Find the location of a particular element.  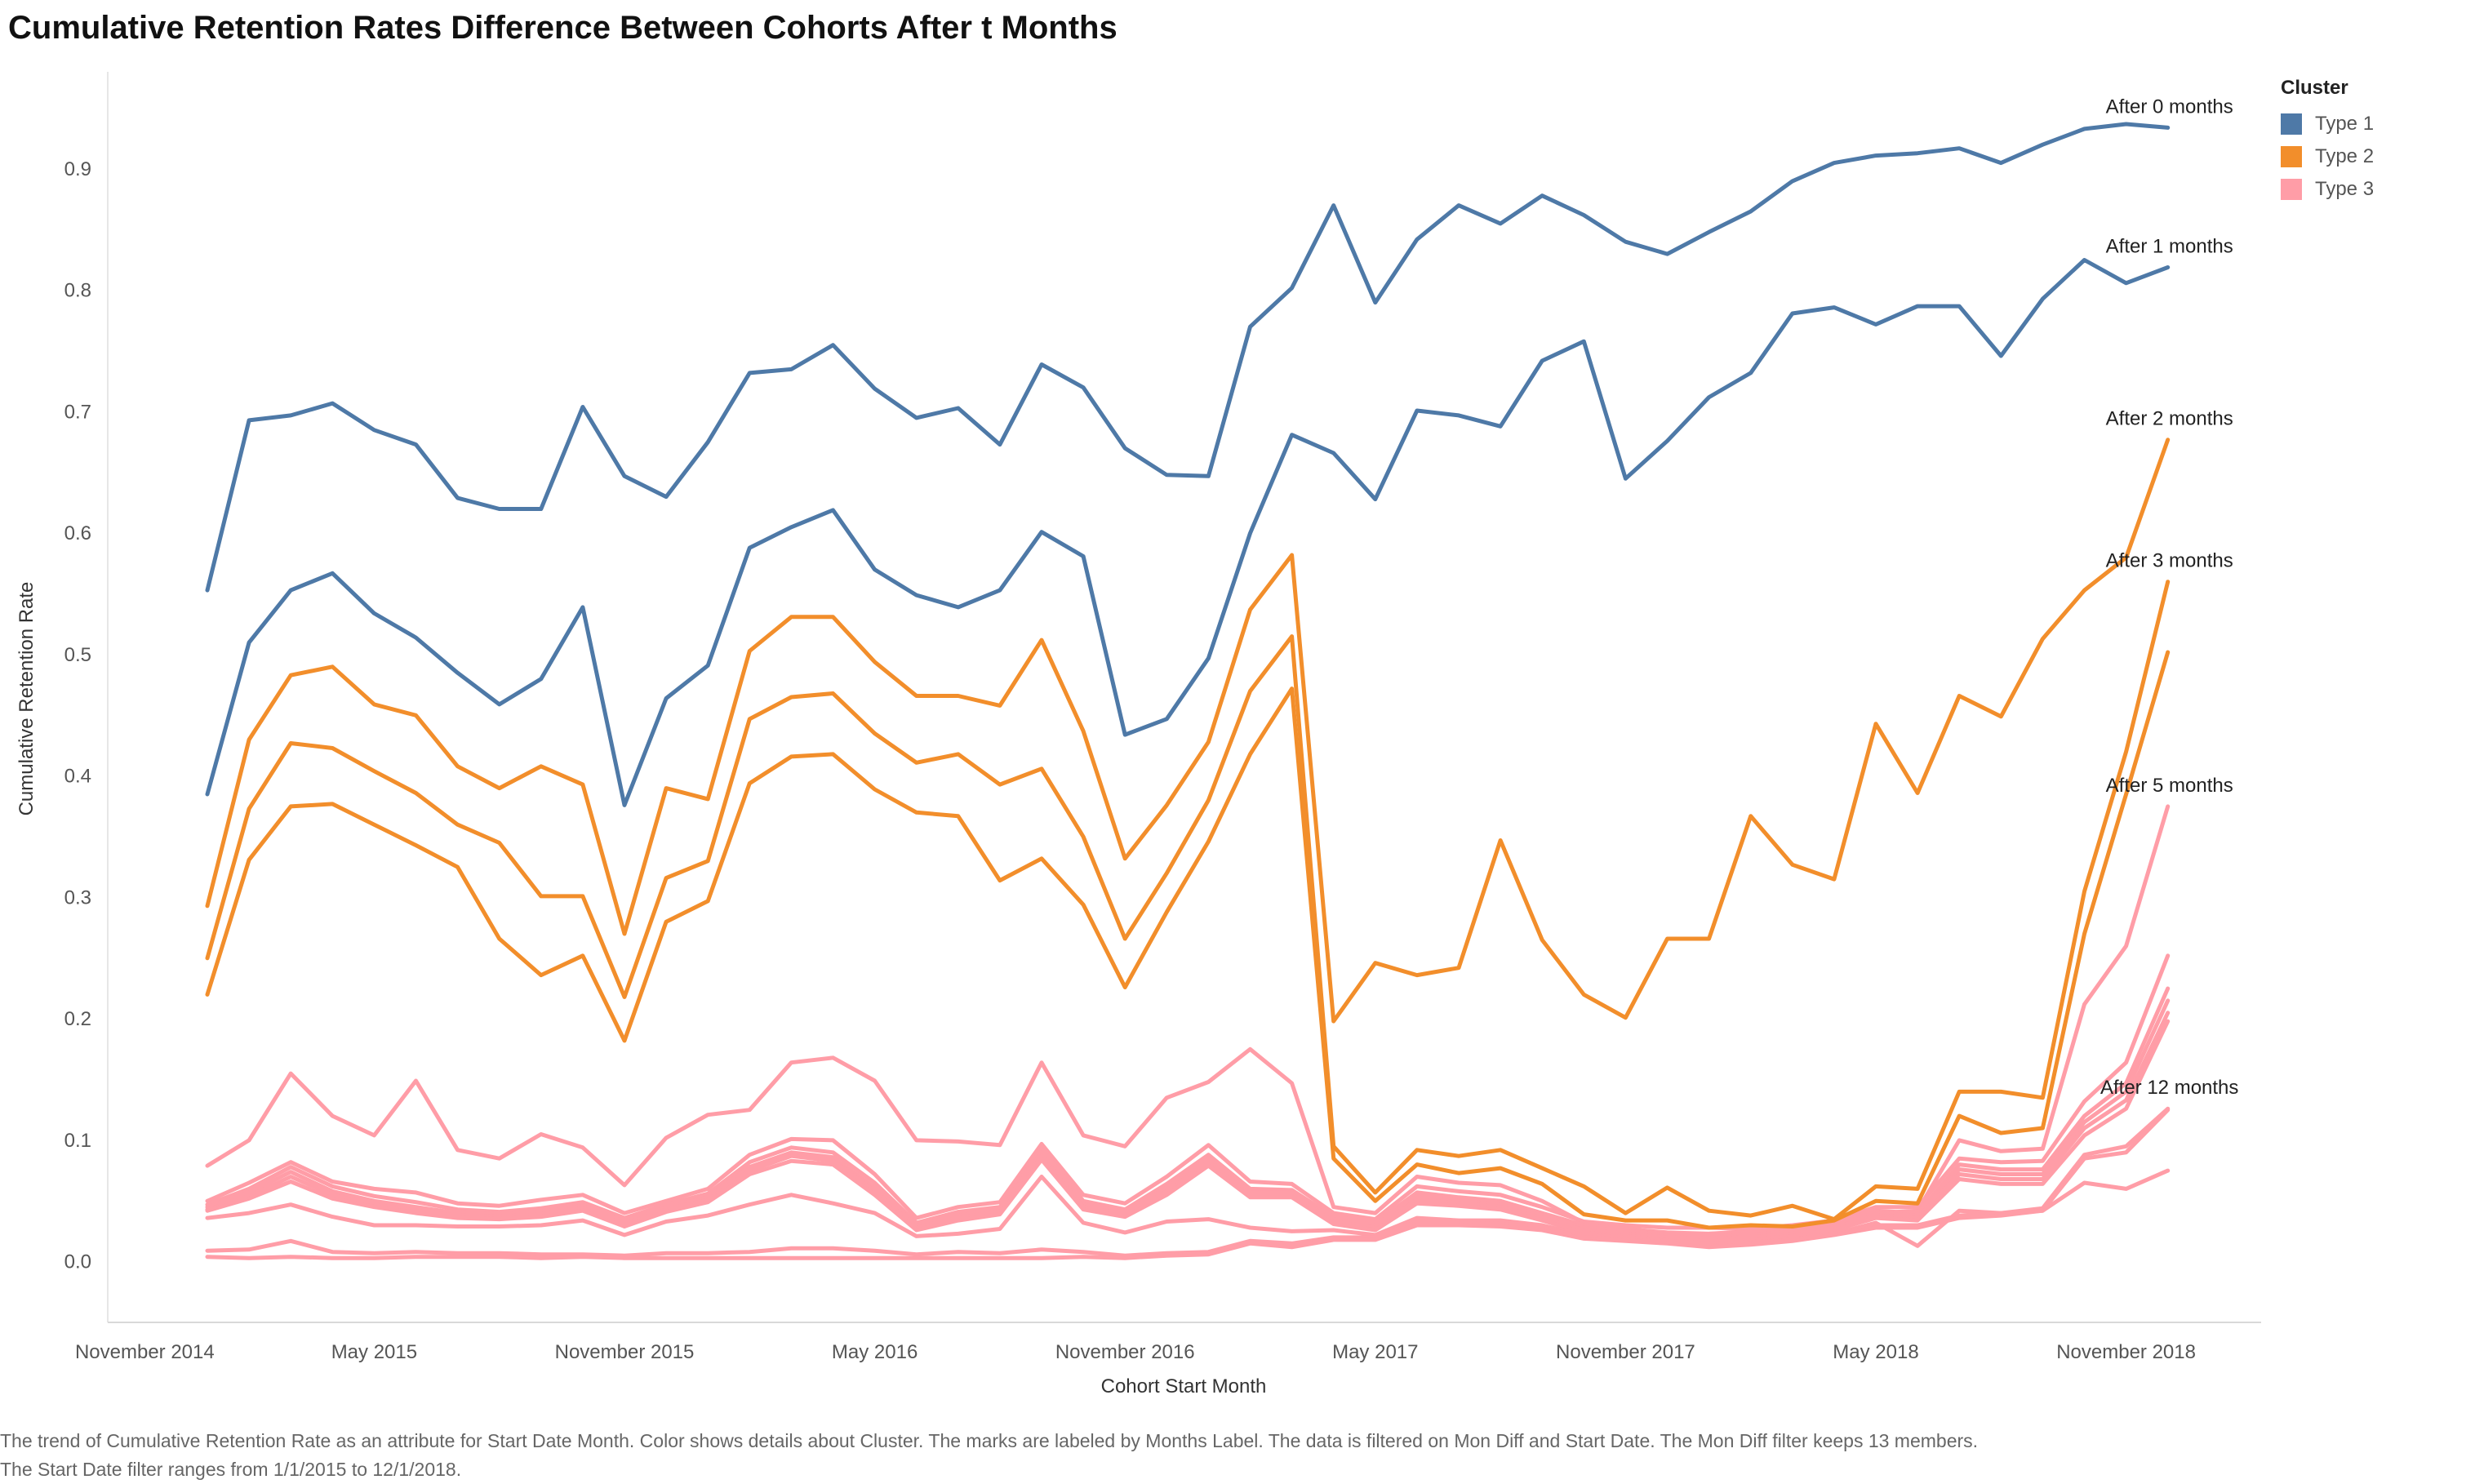

legend-item-type-2: Type 2 is located at coordinates (2327, 156).